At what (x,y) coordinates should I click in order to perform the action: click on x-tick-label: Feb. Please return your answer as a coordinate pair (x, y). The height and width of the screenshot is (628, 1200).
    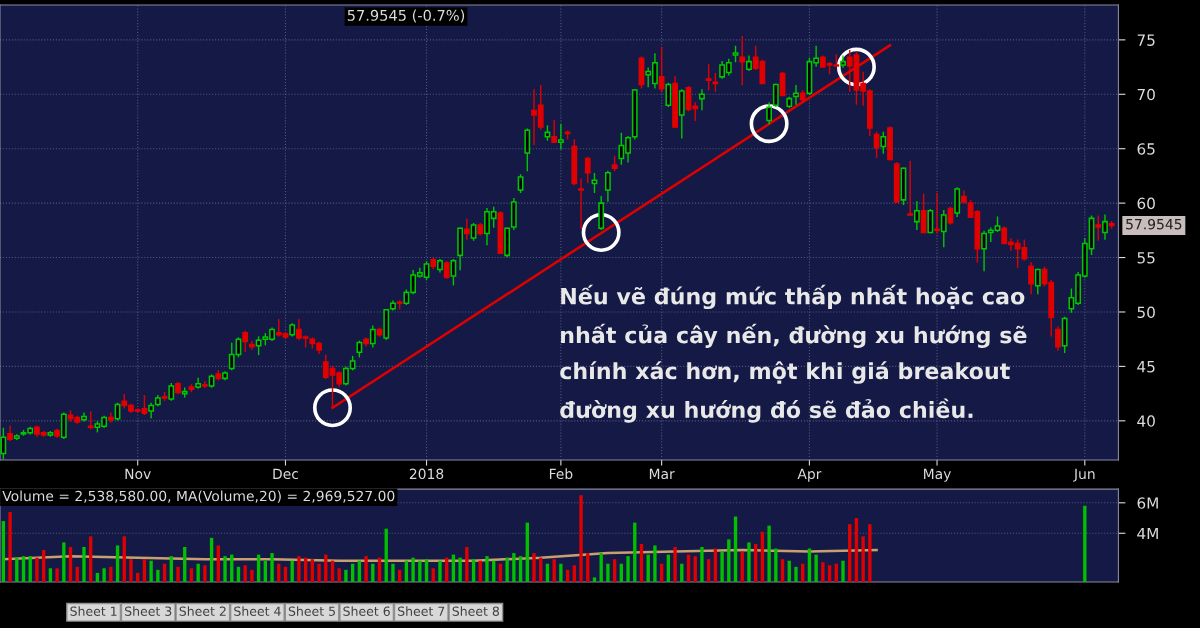
    Looking at the image, I should click on (561, 474).